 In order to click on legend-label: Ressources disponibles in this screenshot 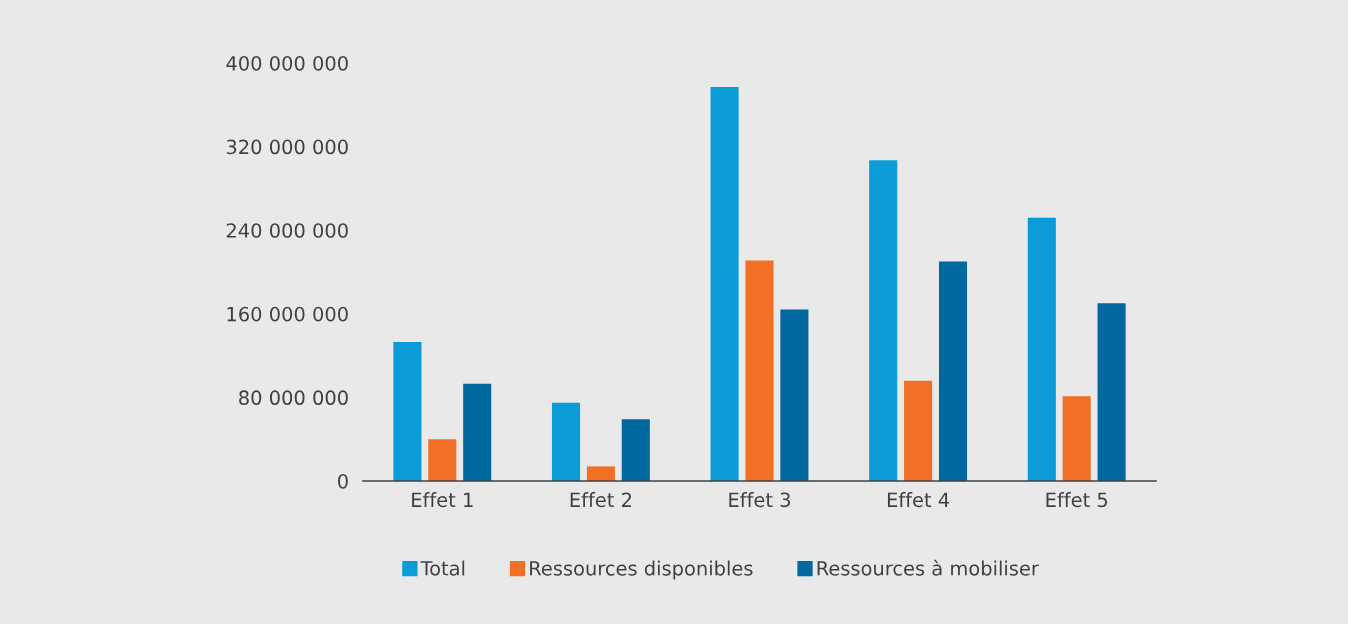, I will do `click(641, 570)`.